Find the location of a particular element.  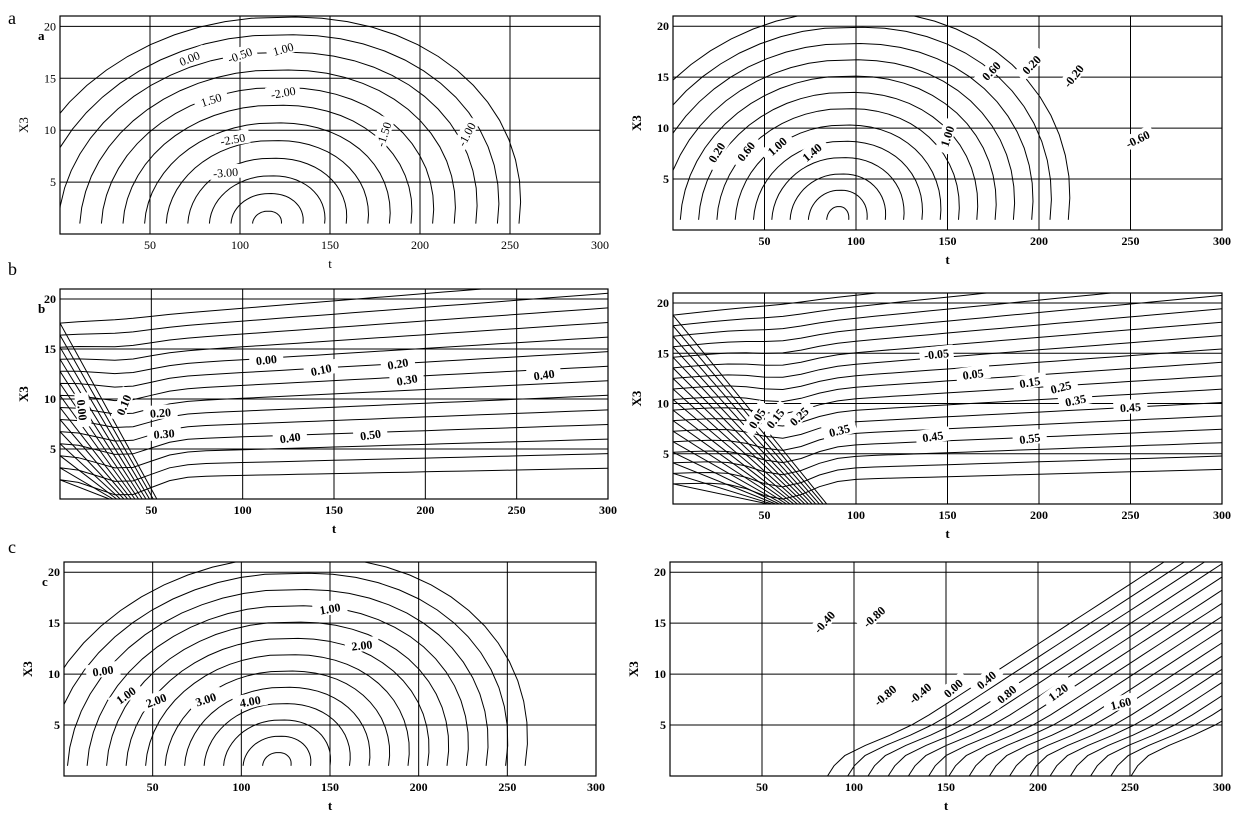

contour-value-label: 0.05 is located at coordinates (973, 374).